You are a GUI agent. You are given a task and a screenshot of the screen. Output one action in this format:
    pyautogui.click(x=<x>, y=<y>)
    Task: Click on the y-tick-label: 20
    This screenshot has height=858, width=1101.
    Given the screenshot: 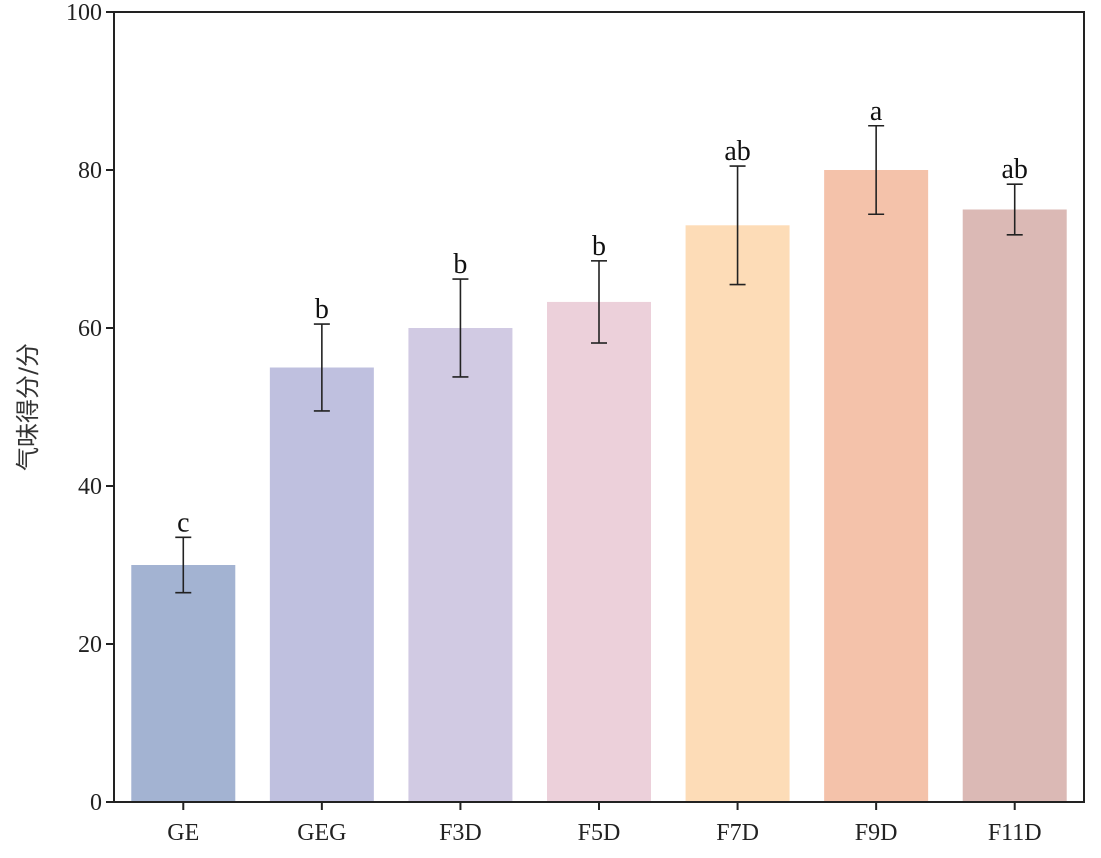 What is the action you would take?
    pyautogui.click(x=90, y=645)
    